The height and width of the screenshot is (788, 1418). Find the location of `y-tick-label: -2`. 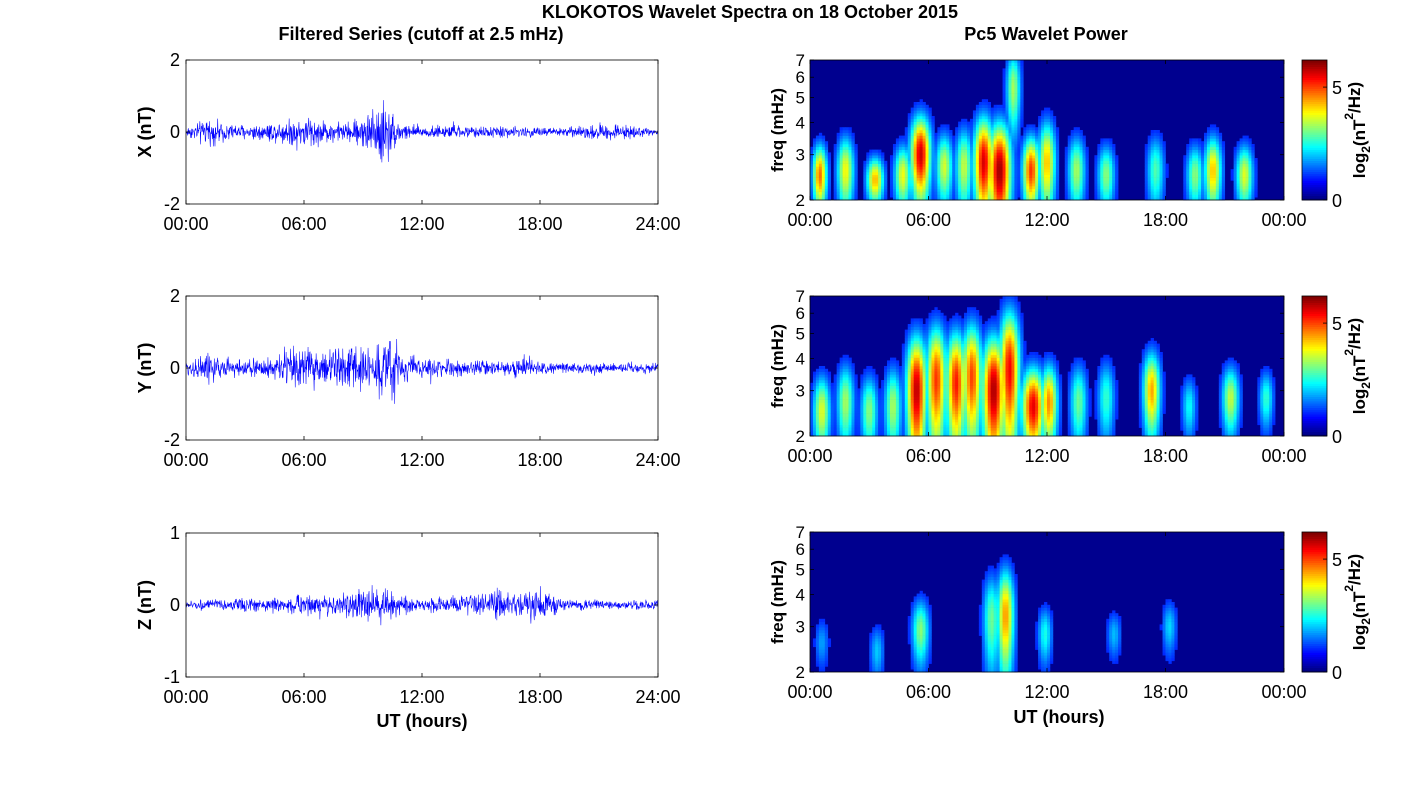

y-tick-label: -2 is located at coordinates (172, 204).